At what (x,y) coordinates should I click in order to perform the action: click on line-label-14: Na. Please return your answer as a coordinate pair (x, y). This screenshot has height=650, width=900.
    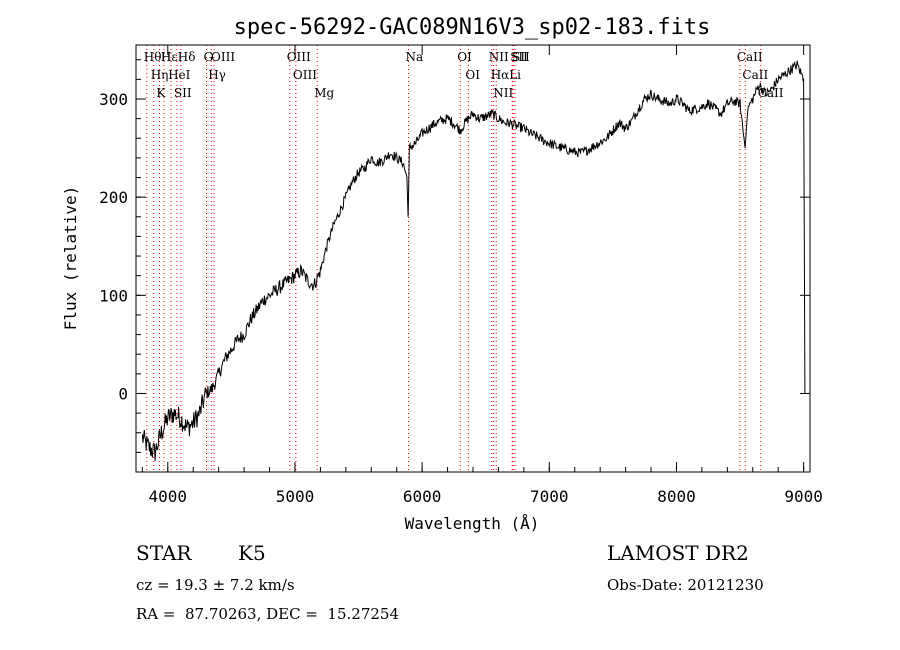
    Looking at the image, I should click on (415, 57).